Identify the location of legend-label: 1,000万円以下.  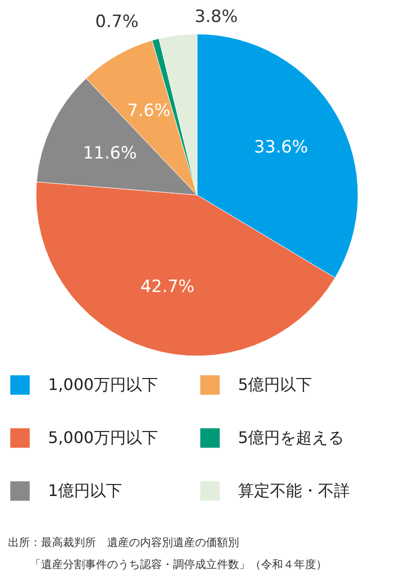
(103, 384).